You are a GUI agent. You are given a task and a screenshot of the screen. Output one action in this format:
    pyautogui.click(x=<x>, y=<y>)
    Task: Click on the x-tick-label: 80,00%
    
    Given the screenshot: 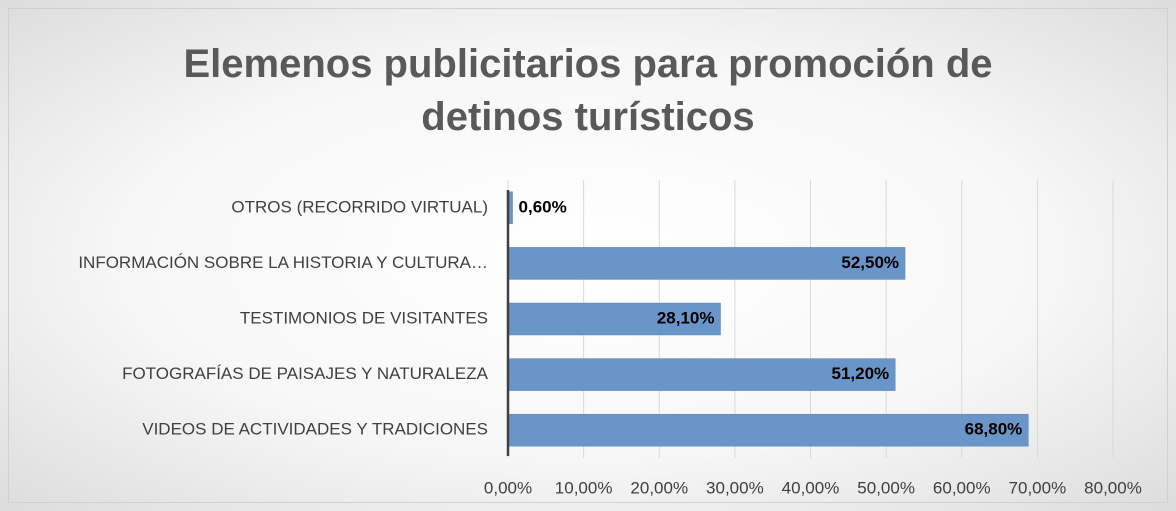 What is the action you would take?
    pyautogui.click(x=1113, y=487)
    